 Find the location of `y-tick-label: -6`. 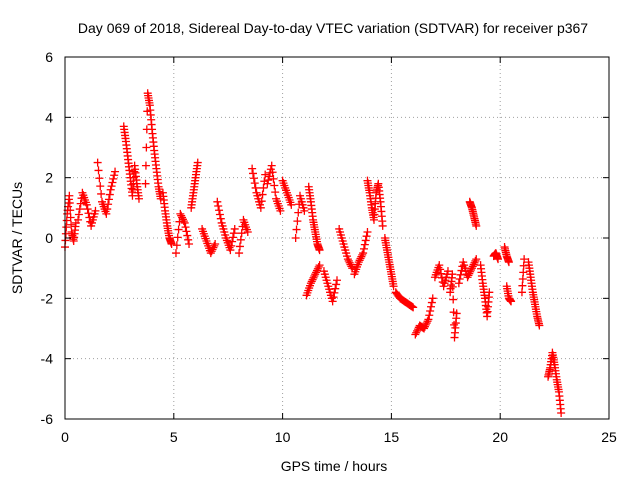

y-tick-label: -6 is located at coordinates (47, 419).